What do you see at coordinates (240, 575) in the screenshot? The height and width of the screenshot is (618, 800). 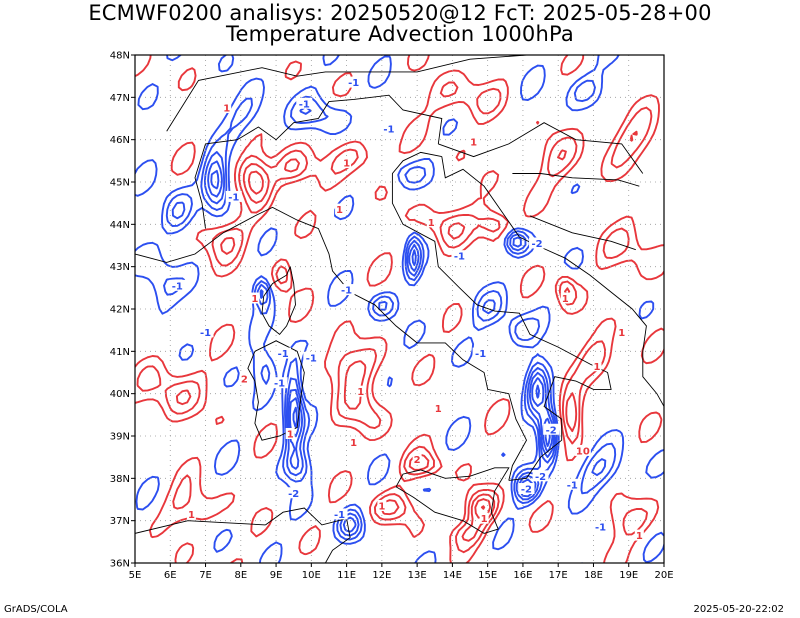 I see `lon-tick-label: 8E` at bounding box center [240, 575].